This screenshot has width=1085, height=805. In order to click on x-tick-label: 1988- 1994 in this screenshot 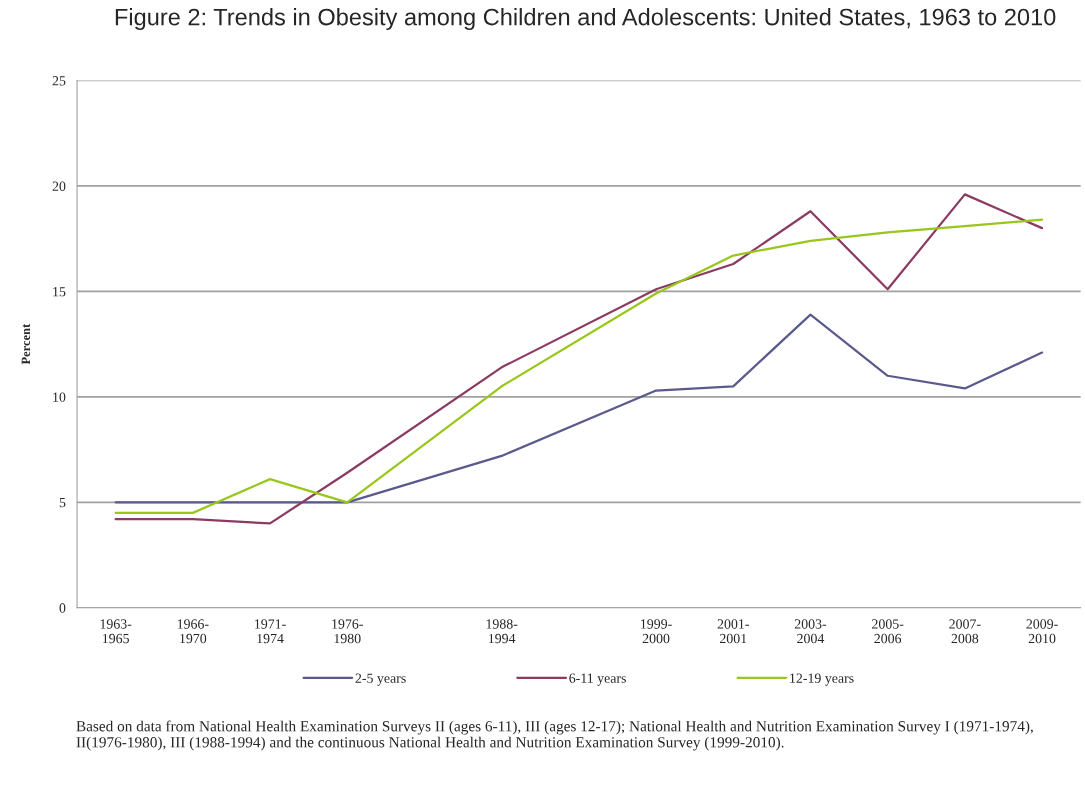, I will do `click(502, 631)`.